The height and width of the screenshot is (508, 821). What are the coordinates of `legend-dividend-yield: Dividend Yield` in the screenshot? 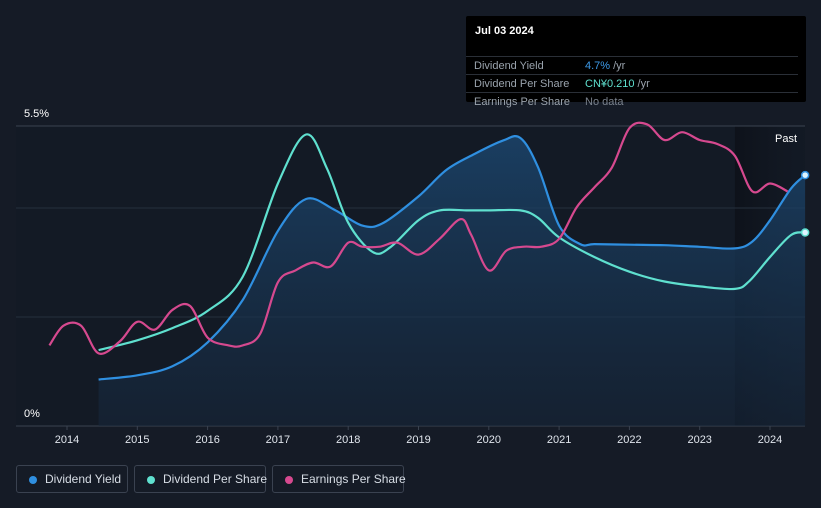 It's located at (72, 479).